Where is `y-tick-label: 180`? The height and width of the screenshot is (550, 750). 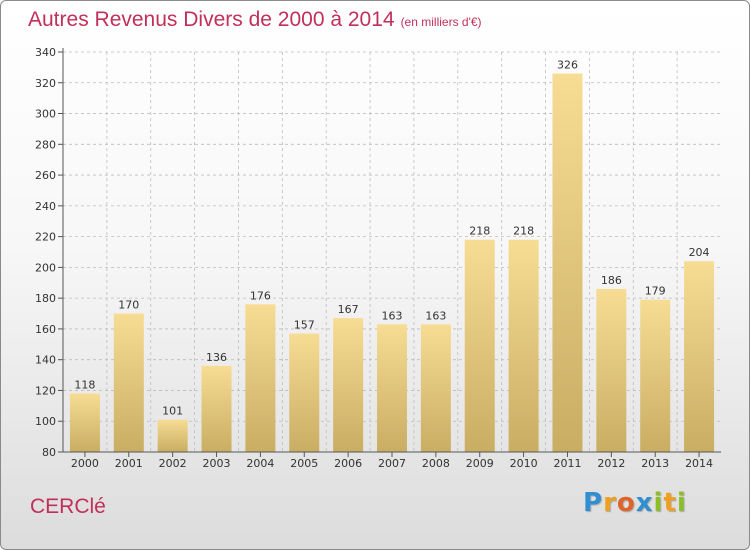
y-tick-label: 180 is located at coordinates (45, 298).